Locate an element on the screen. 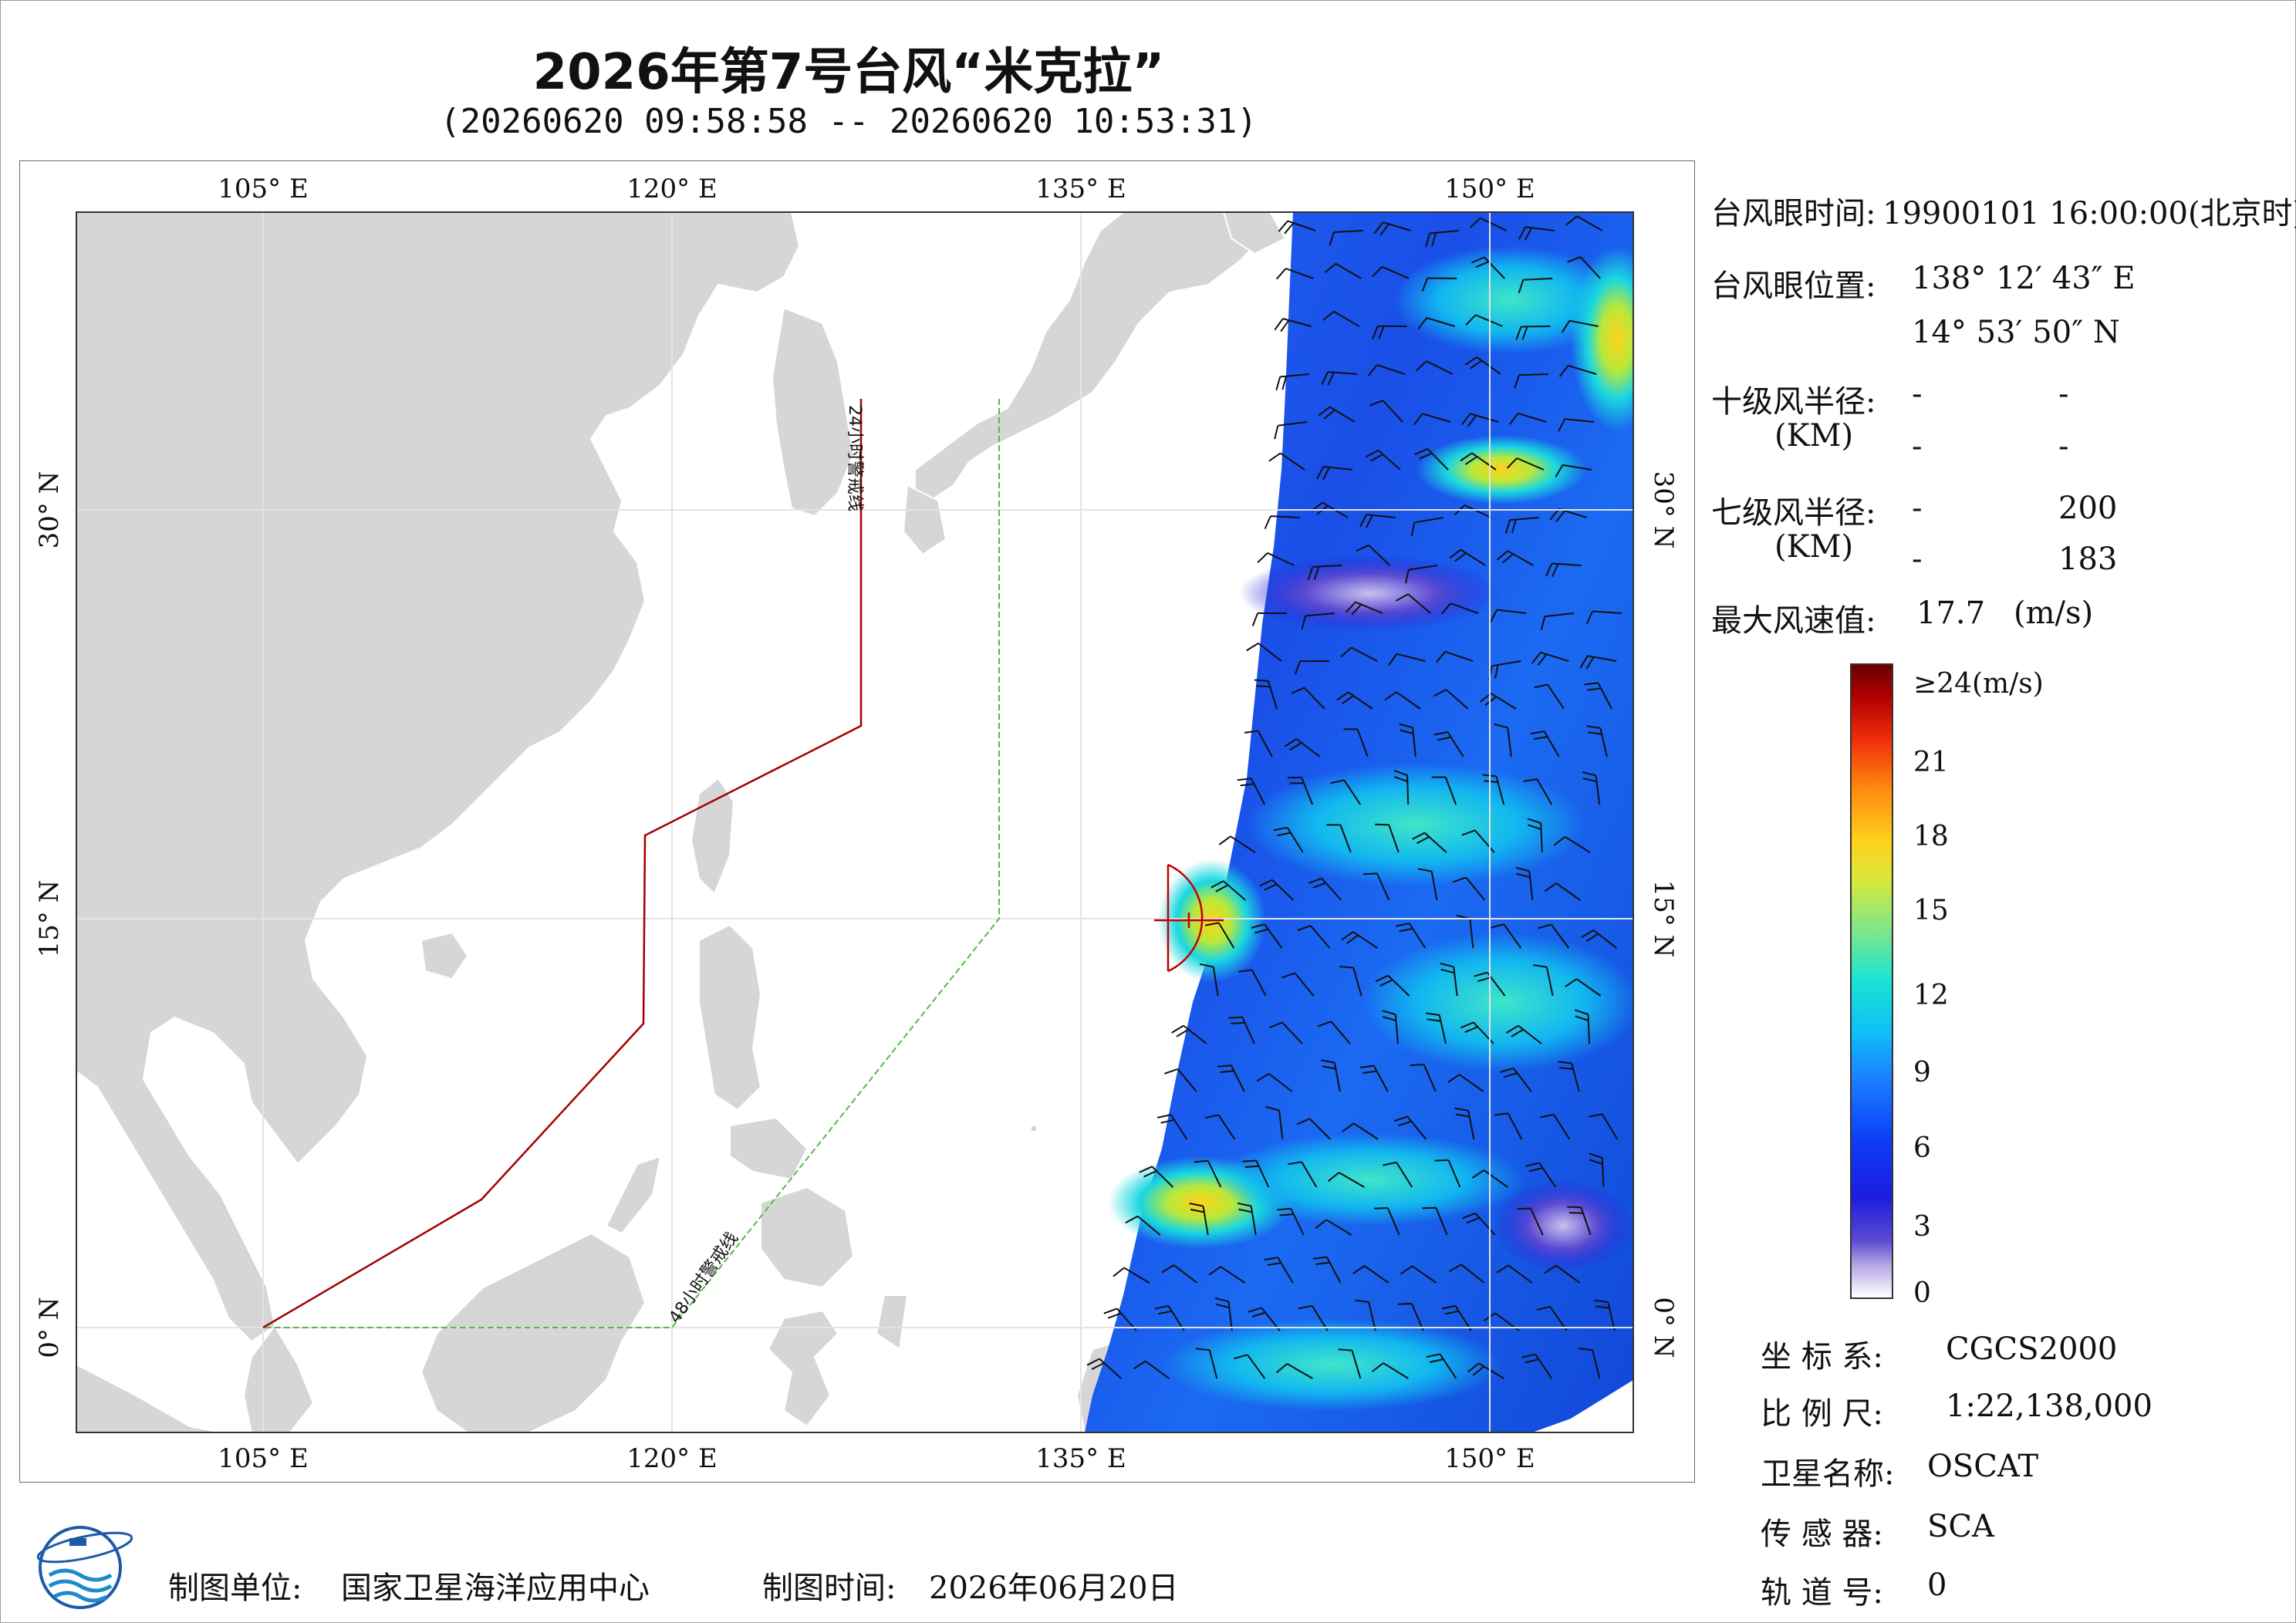  typhoon-eye-marker is located at coordinates (1189, 918).